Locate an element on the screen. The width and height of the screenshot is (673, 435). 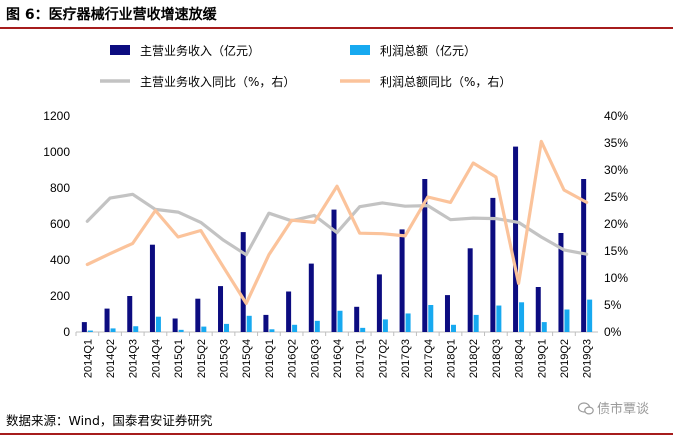
title-rule is located at coordinates (336, 28).